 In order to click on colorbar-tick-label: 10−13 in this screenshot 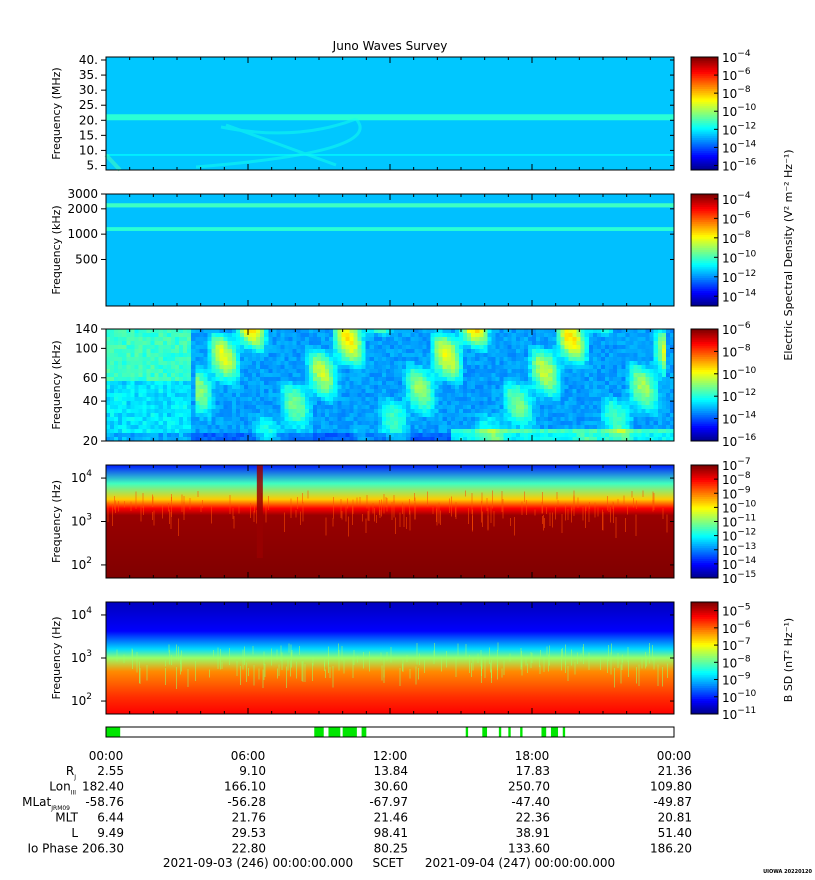, I will do `click(739, 550)`.